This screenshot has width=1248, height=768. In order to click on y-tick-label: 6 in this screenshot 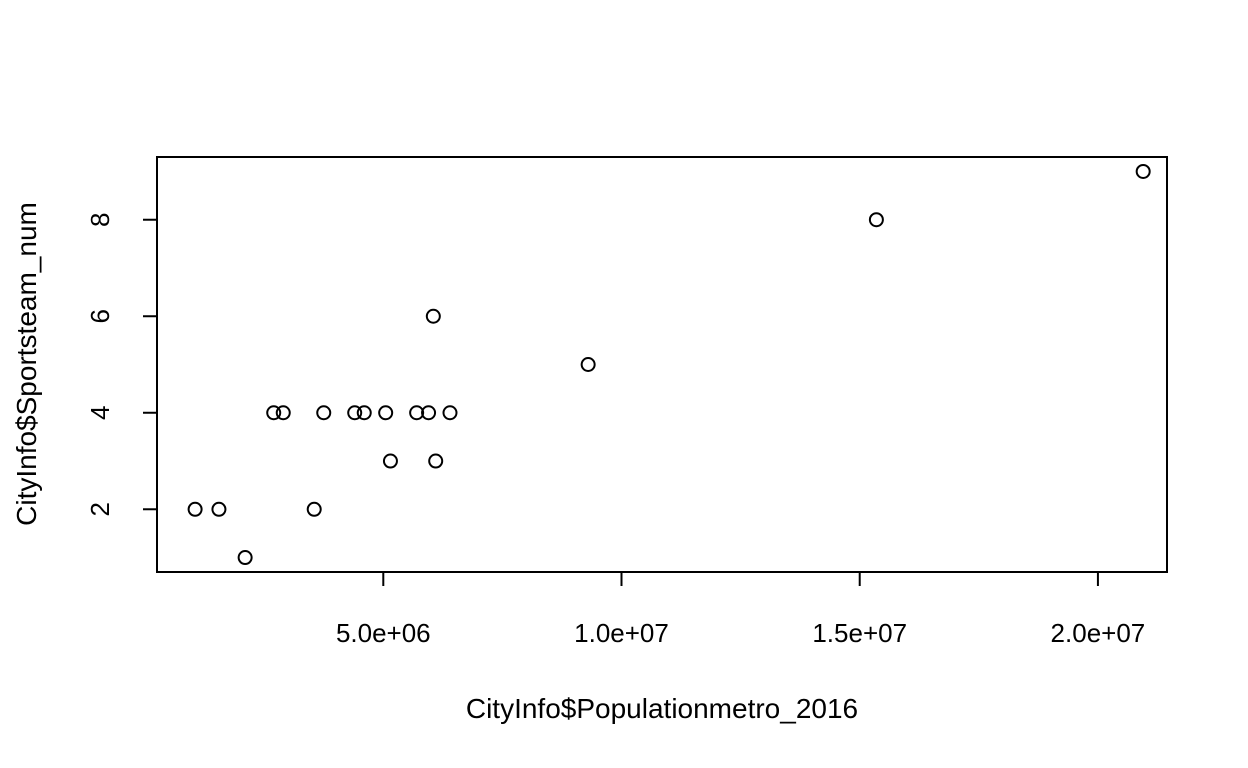, I will do `click(100, 316)`.